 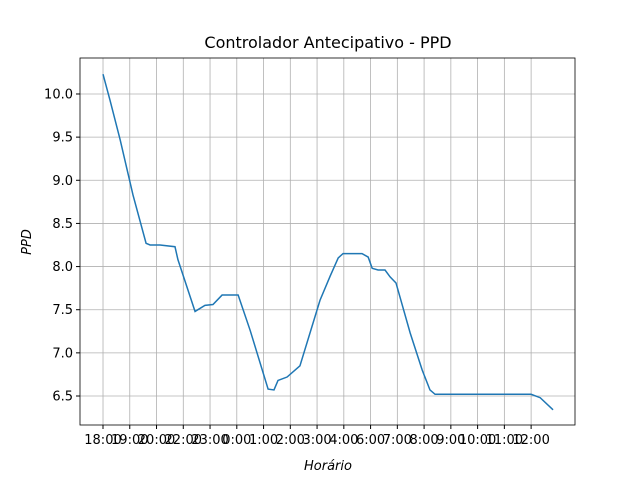 I want to click on y-tick-label: 8.0, so click(x=62, y=267).